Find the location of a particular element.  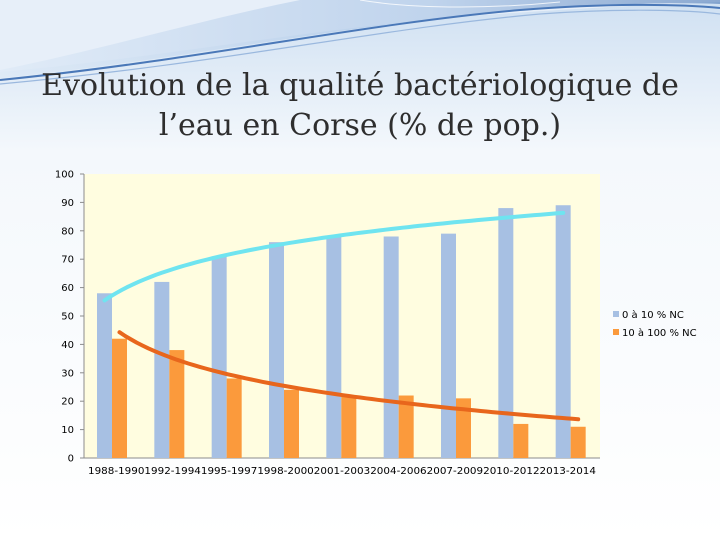

x-tick-label: 1992-1994 is located at coordinates (172, 471).